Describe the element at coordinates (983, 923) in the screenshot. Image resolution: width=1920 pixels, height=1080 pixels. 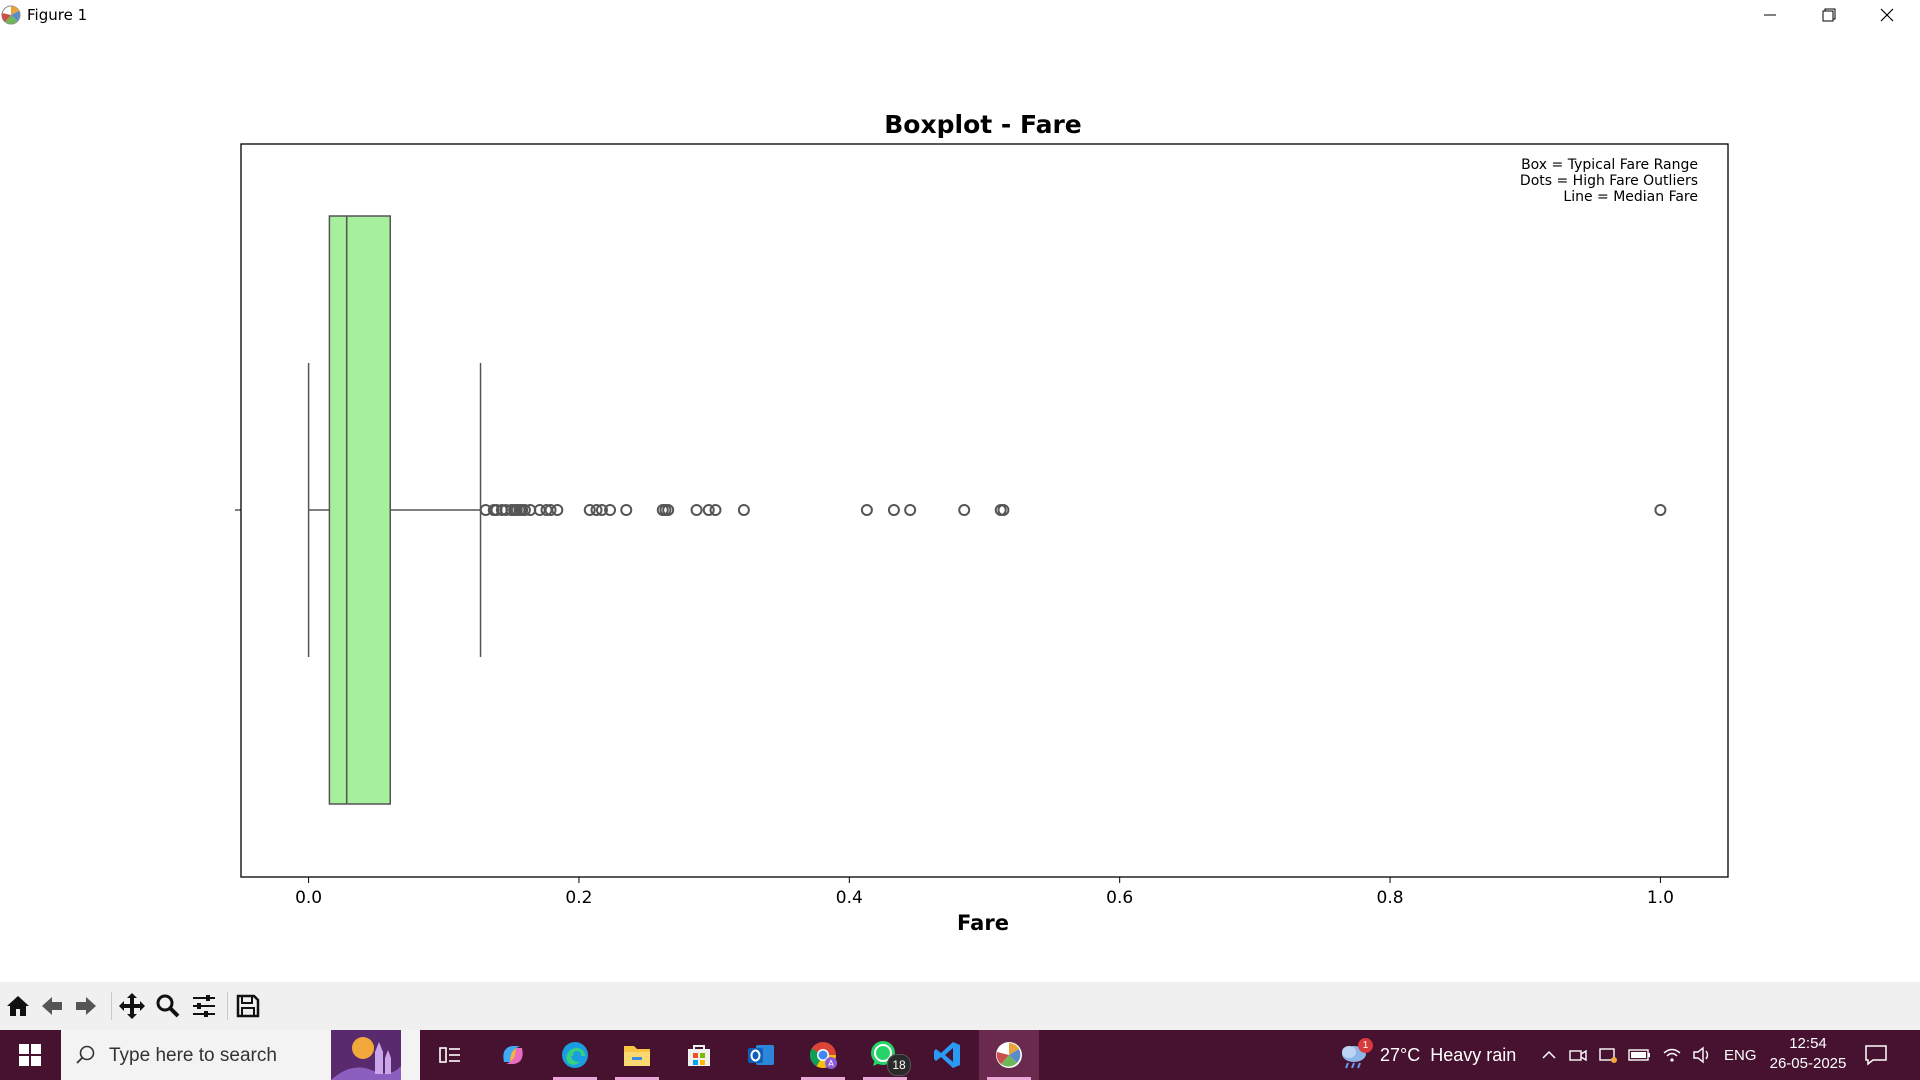
I see `x-axis-label: Fare` at that location.